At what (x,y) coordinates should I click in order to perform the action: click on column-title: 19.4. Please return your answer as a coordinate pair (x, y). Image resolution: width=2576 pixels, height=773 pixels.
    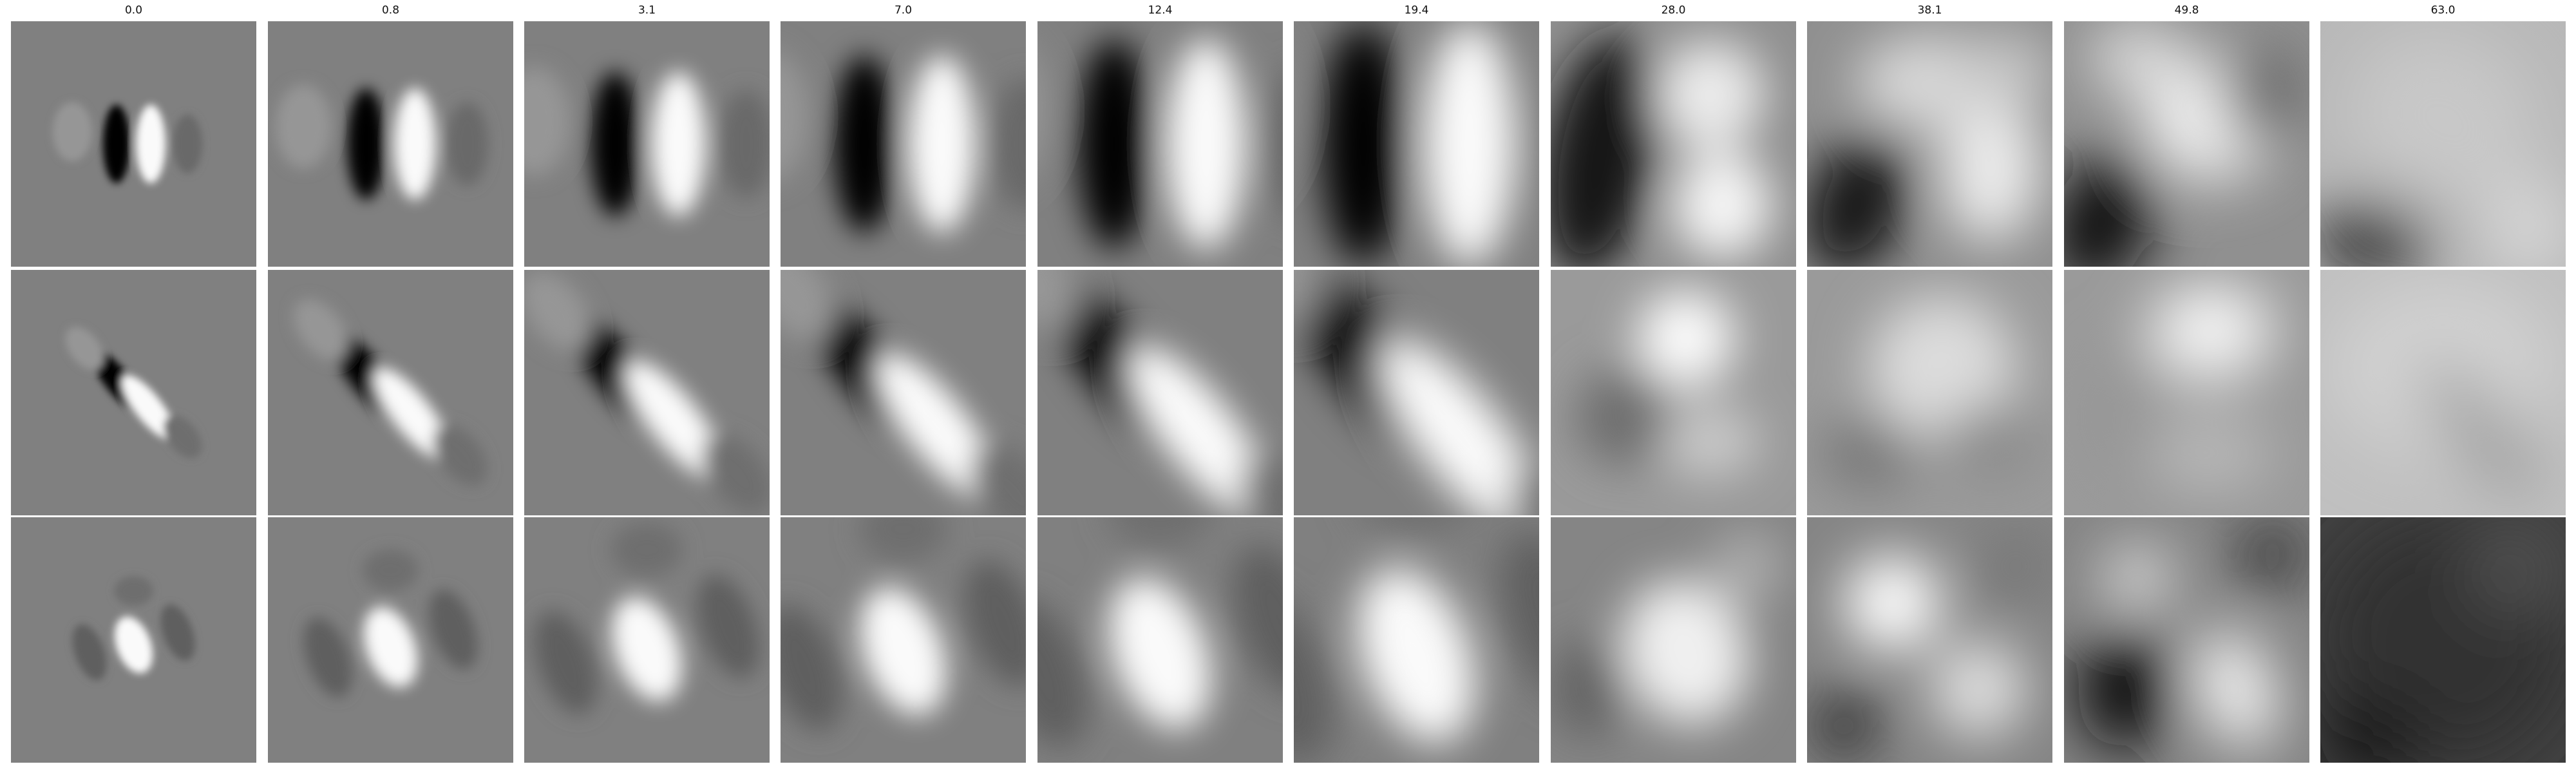
    Looking at the image, I should click on (1416, 10).